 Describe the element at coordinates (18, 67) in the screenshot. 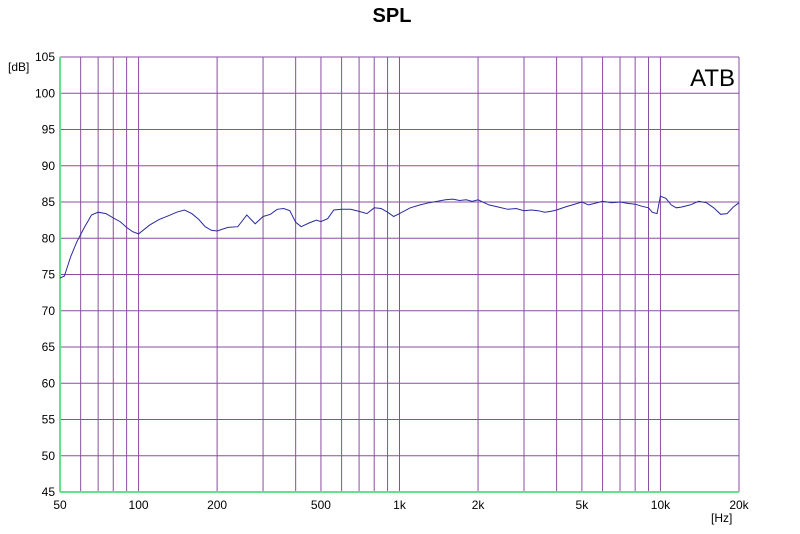

I see `y-axis-unit-label: [dB]` at that location.